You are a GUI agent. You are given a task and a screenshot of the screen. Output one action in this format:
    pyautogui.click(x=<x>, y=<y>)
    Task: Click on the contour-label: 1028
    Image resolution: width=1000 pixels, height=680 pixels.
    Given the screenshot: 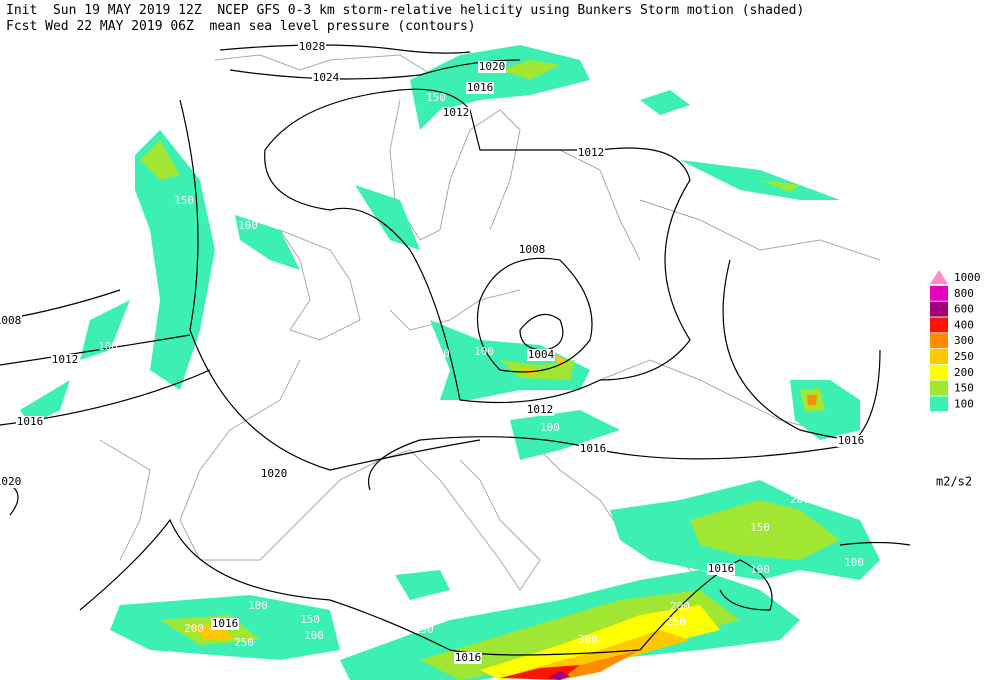 What is the action you would take?
    pyautogui.click(x=312, y=46)
    